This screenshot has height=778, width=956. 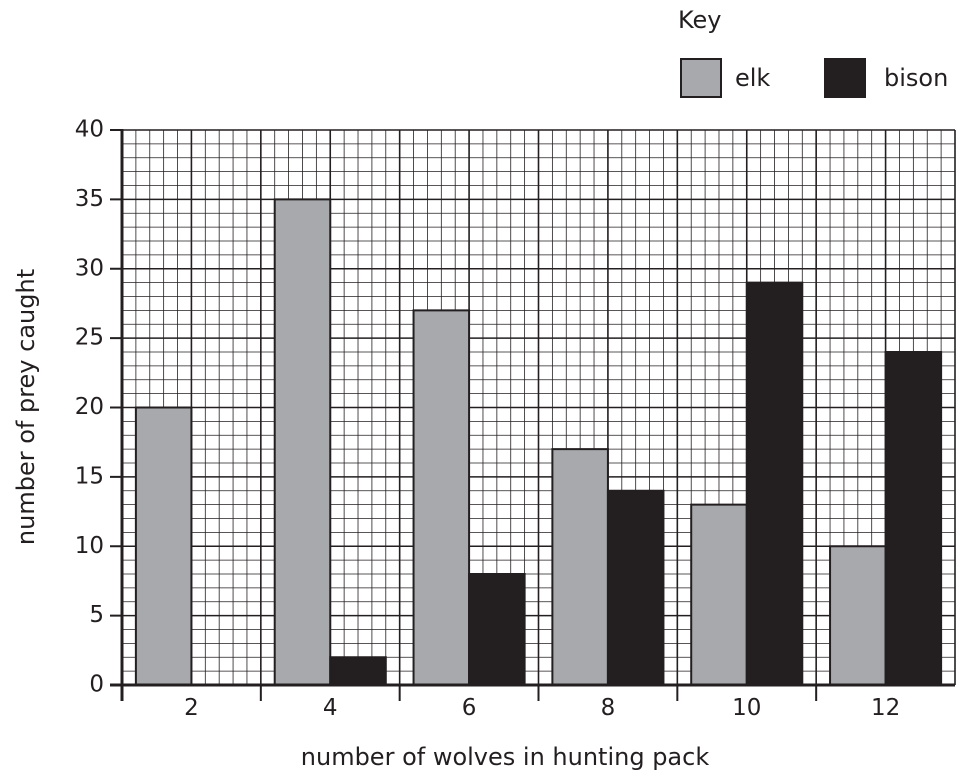 I want to click on y-tick-label: 5, so click(x=96, y=615).